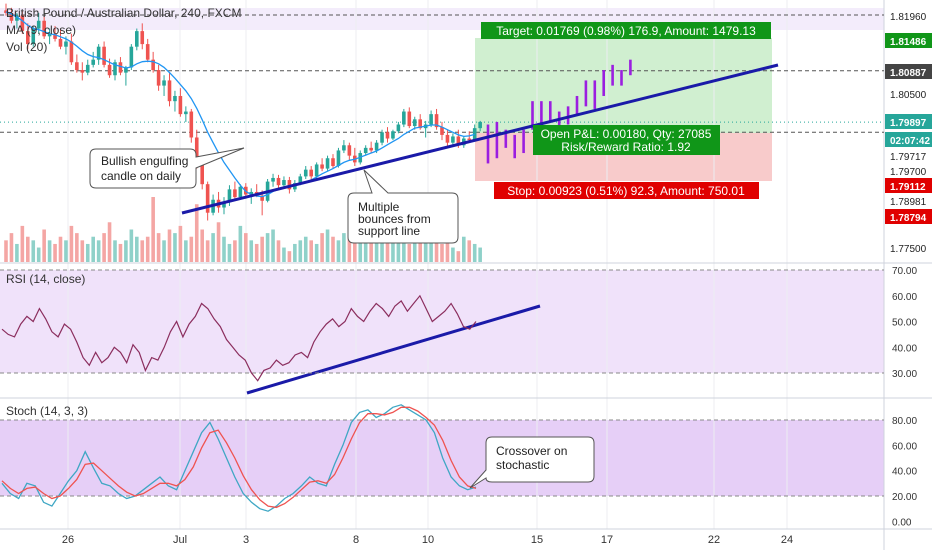 The height and width of the screenshot is (550, 932). I want to click on rsi-axis: 70.00 60.00 50.00 40.00 30.00, so click(904, 323).